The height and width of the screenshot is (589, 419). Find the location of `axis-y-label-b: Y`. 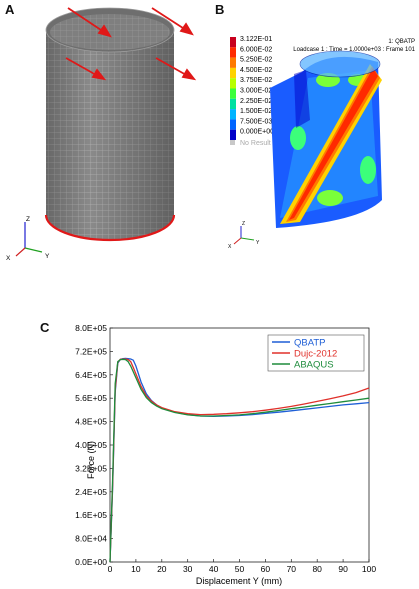

axis-y-label-b: Y is located at coordinates (258, 243).